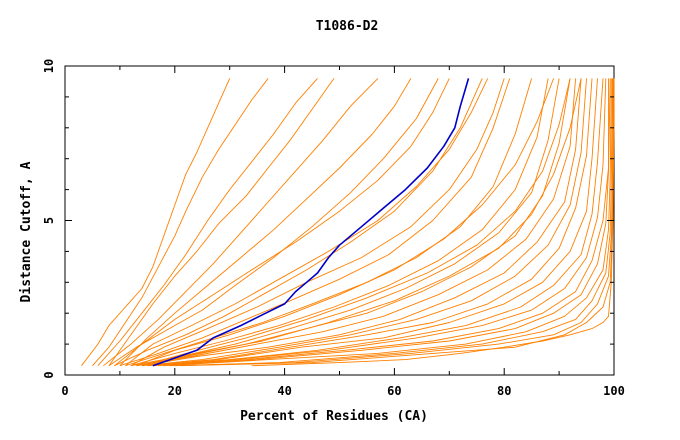 The width and height of the screenshot is (680, 440). I want to click on x-tick-label: 0, so click(64, 391).